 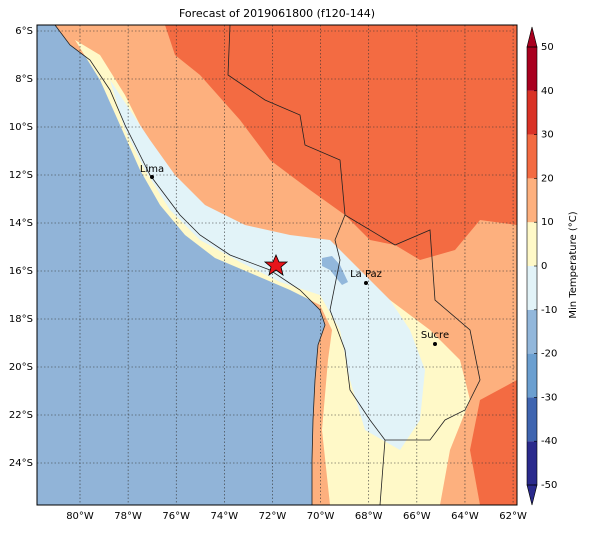 What do you see at coordinates (549, 310) in the screenshot?
I see `colorbar-tick-label: -10` at bounding box center [549, 310].